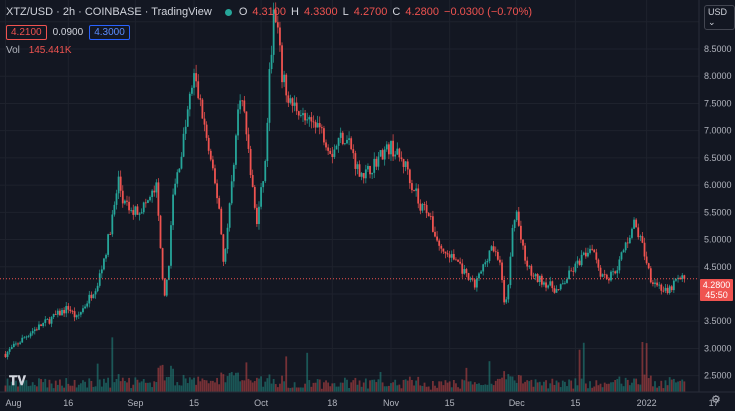 The image size is (735, 411). What do you see at coordinates (17, 380) in the screenshot?
I see `tradingview-logo-icon: 𝐓𝐕` at bounding box center [17, 380].